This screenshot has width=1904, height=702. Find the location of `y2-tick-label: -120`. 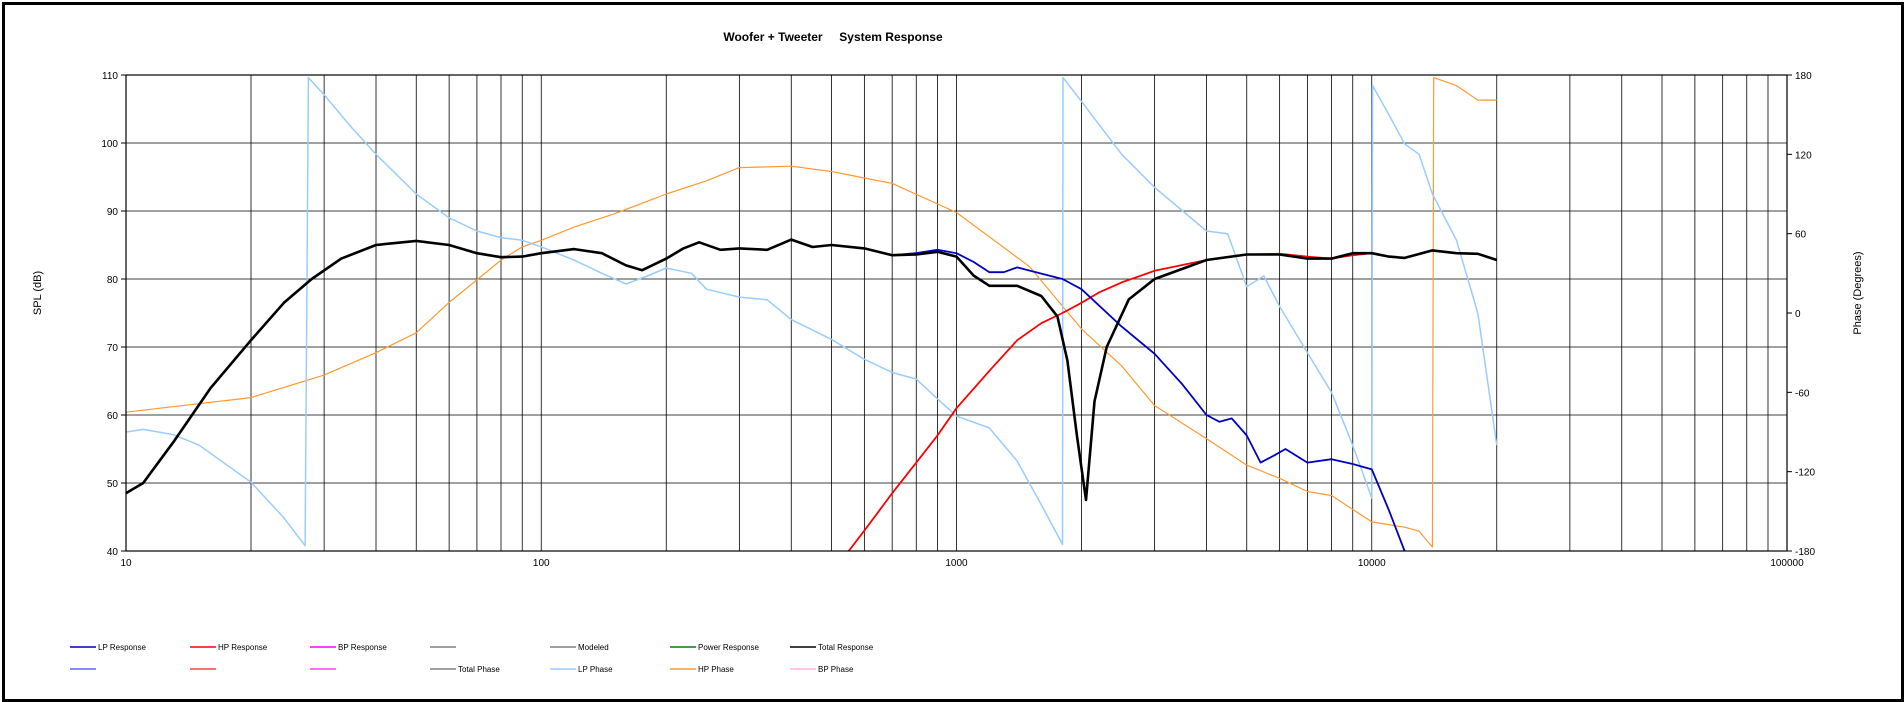

y2-tick-label: -120 is located at coordinates (1805, 473).